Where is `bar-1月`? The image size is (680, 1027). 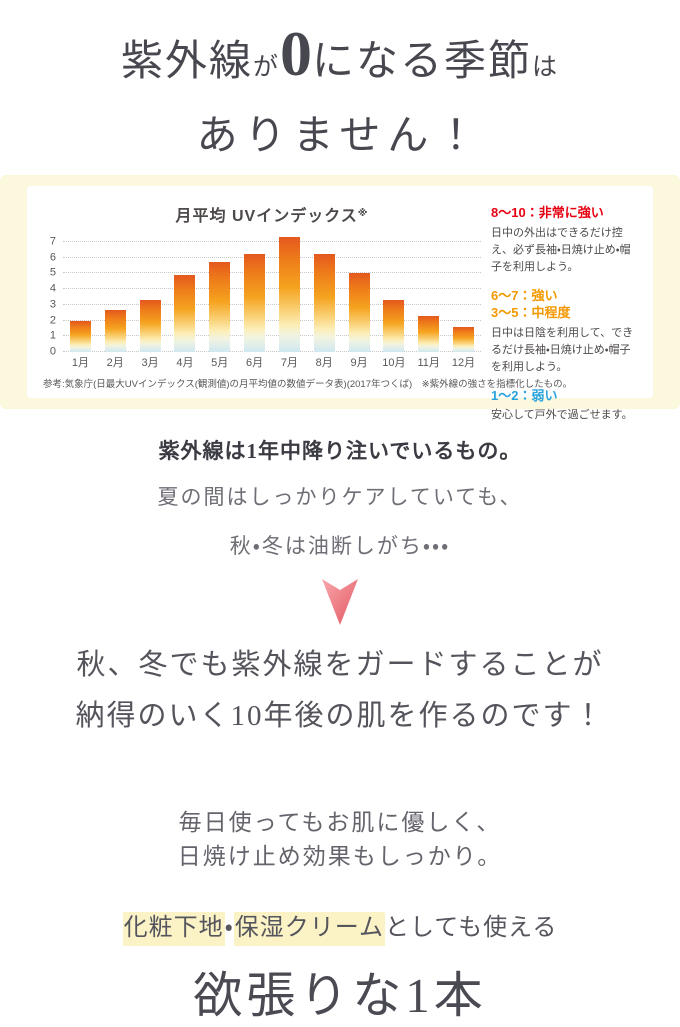
bar-1月 is located at coordinates (80, 336).